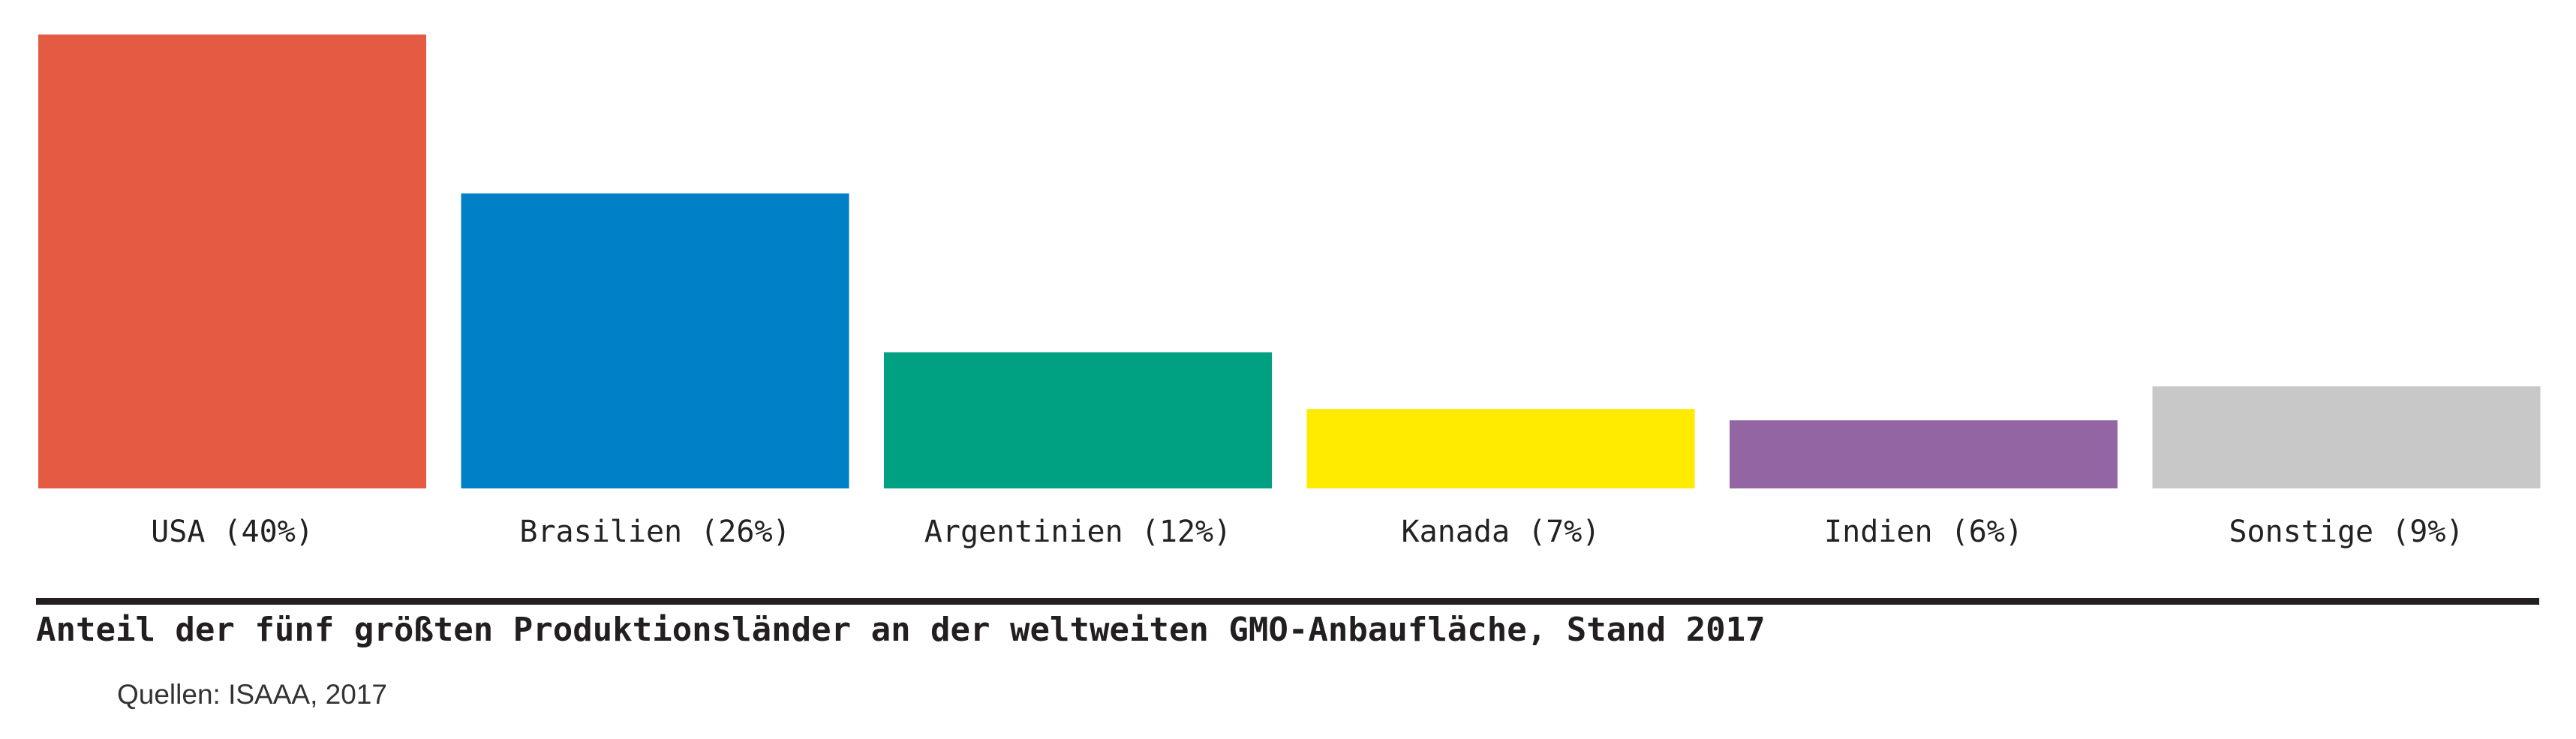 The height and width of the screenshot is (739, 2576). Describe the element at coordinates (654, 532) in the screenshot. I see `category-label-1: Brasilien (26%)` at that location.